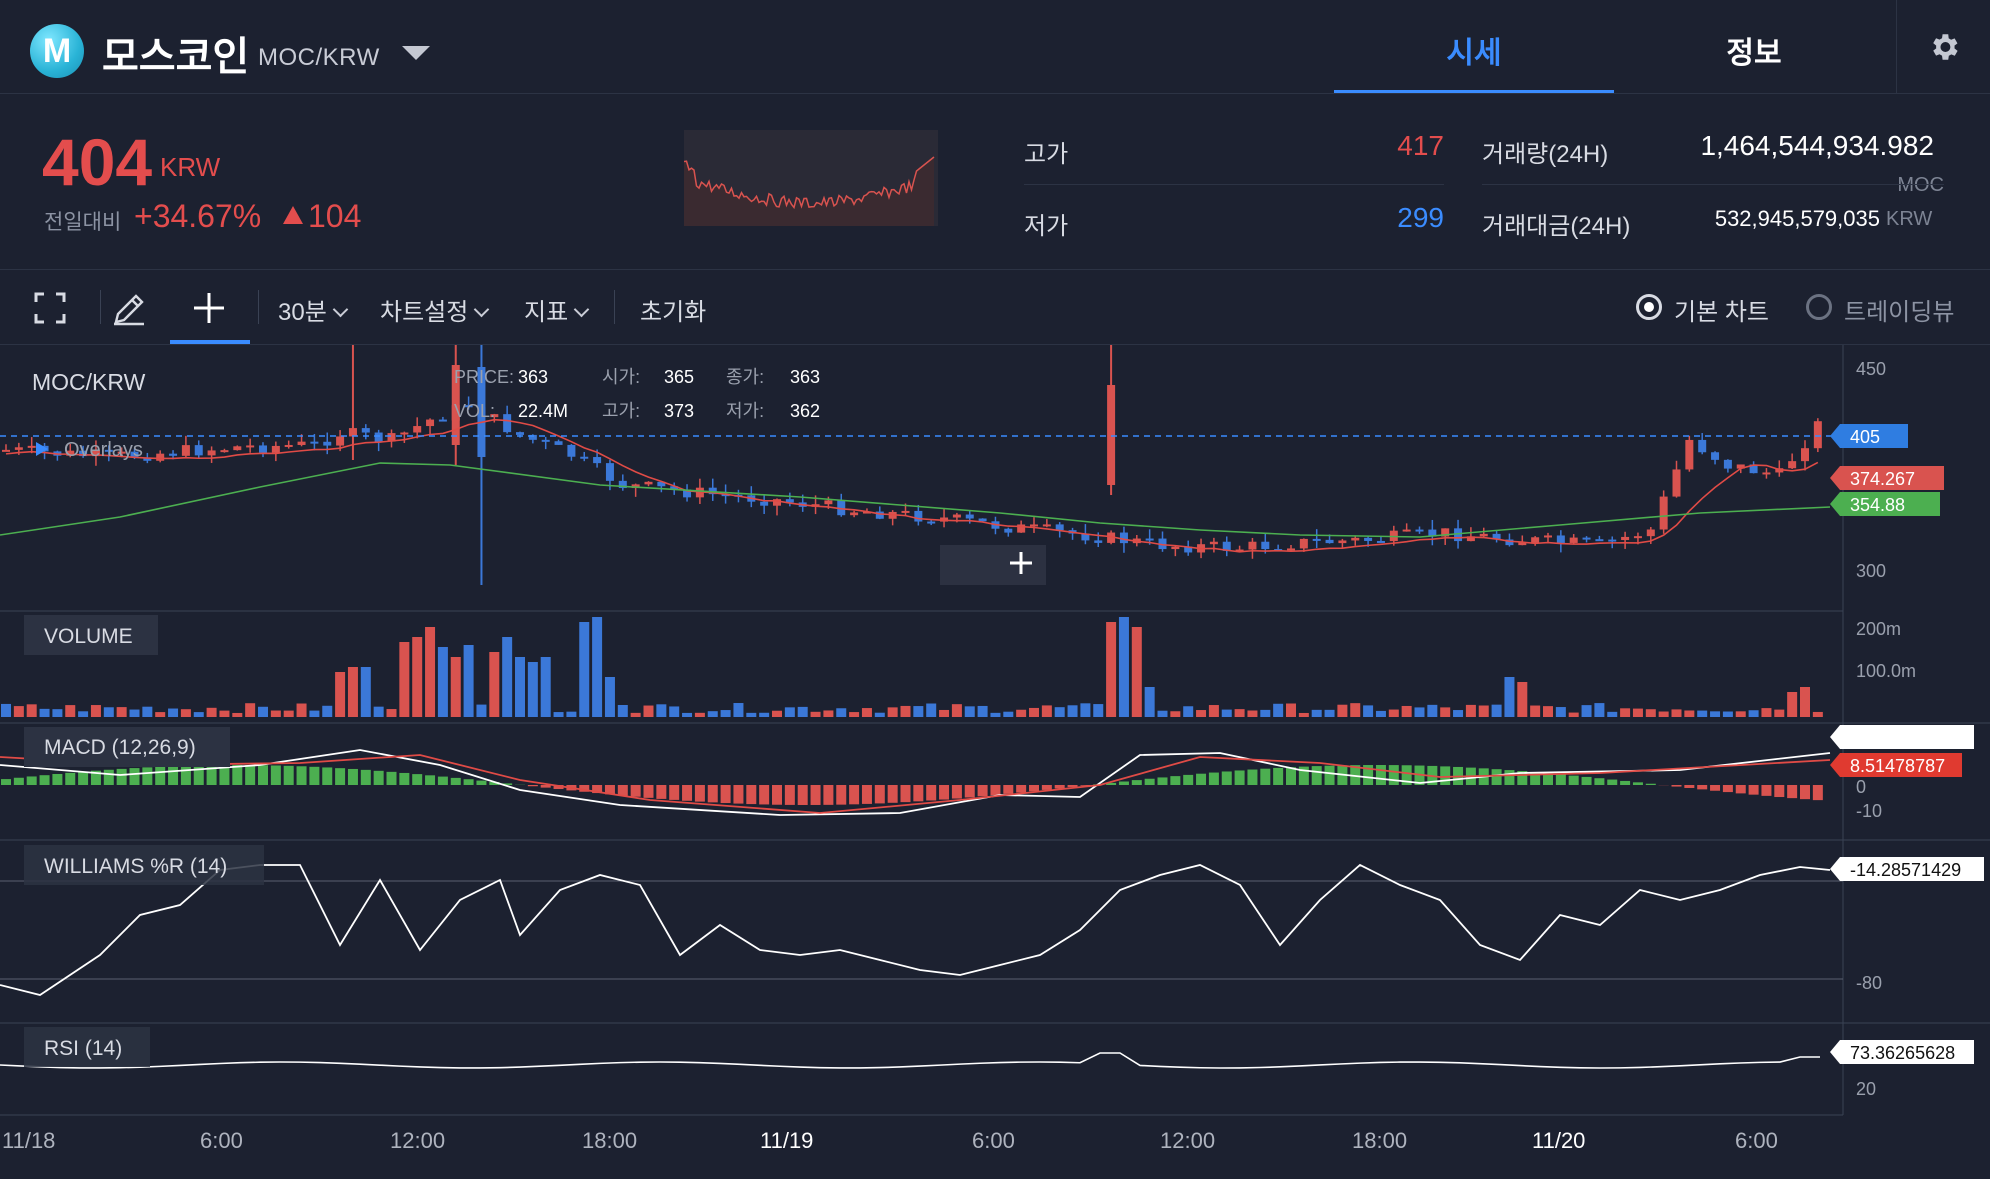 The width and height of the screenshot is (1990, 1179). I want to click on ohlc-open-value: 365, so click(679, 377).